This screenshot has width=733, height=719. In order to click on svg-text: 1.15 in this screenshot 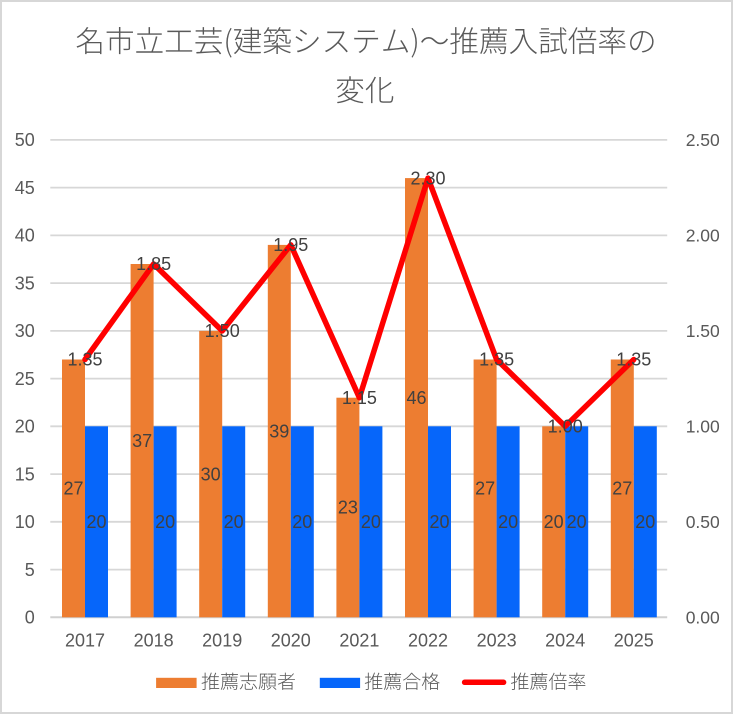, I will do `click(359, 398)`.